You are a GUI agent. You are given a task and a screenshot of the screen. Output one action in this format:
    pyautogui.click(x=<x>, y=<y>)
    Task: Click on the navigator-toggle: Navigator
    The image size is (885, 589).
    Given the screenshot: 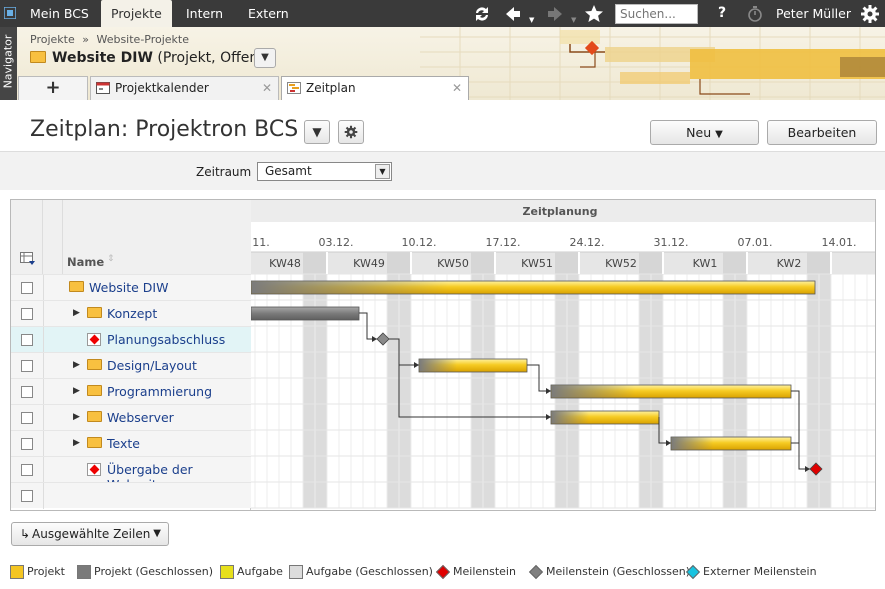 What is the action you would take?
    pyautogui.click(x=8, y=63)
    